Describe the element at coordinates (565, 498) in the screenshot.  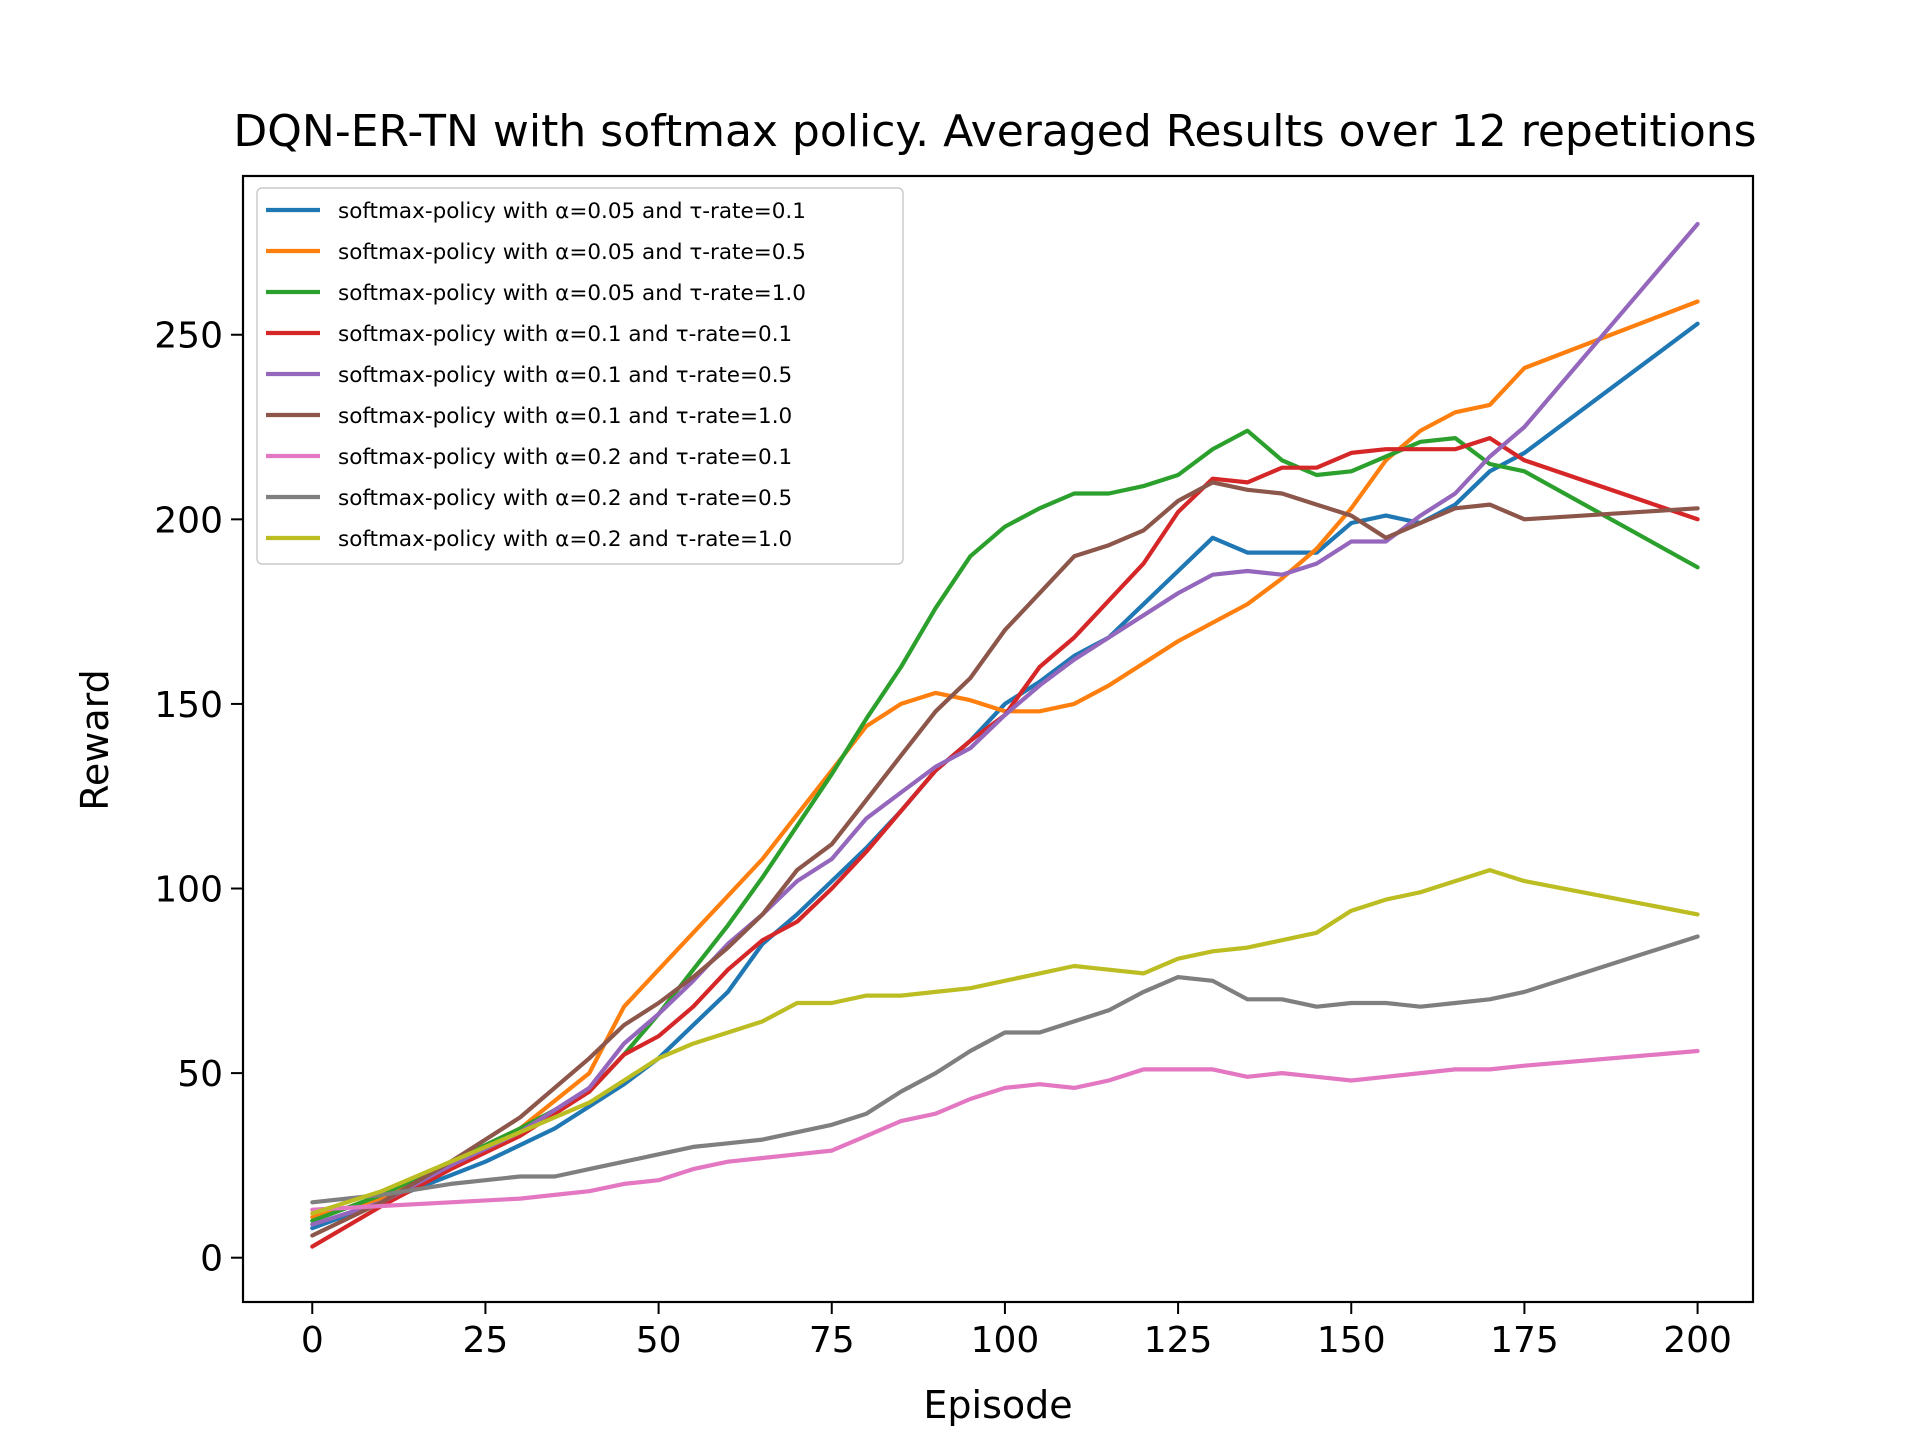
I see `legend-entry-label: softmax-policy with α=0.2 and τ-rate=0.5` at that location.